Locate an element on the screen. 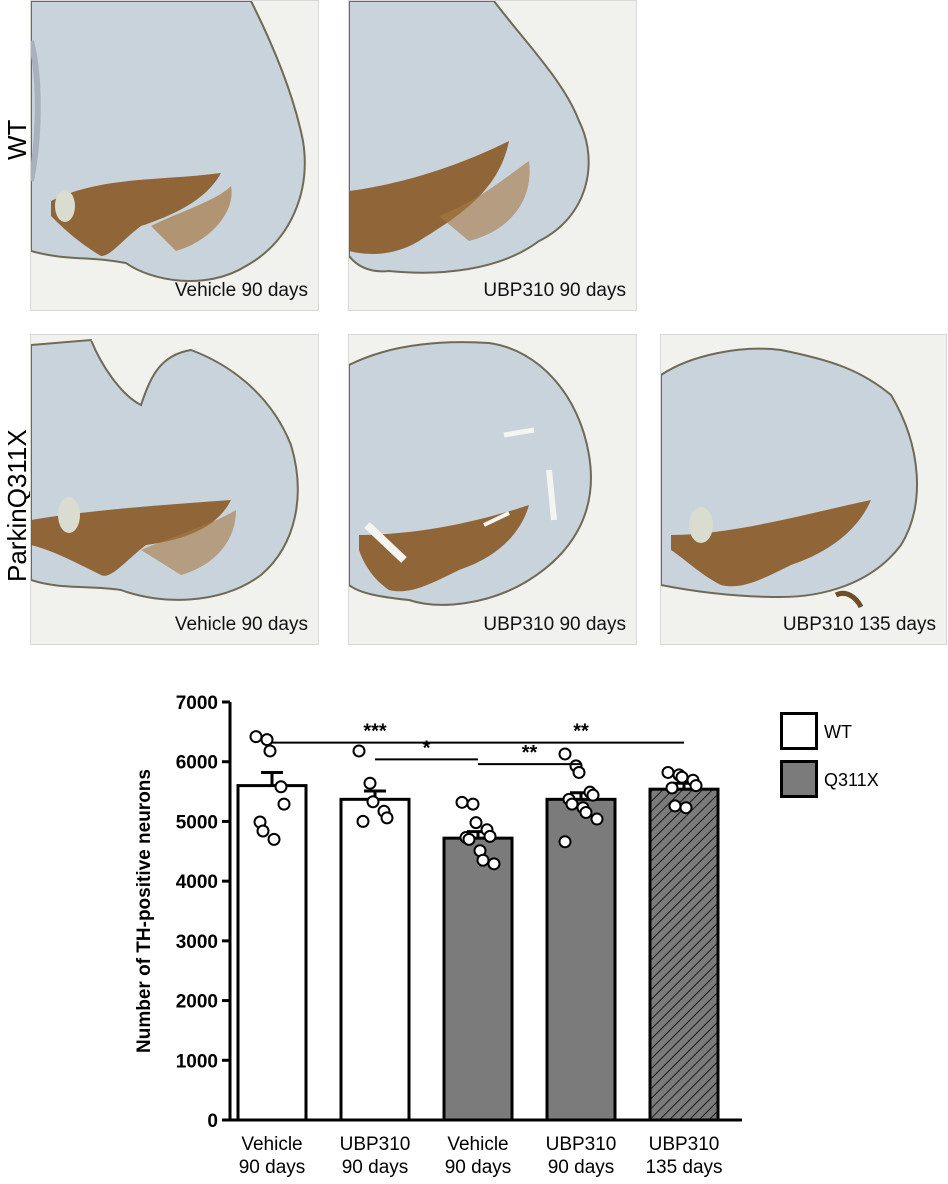 The width and height of the screenshot is (948, 1184). panel-caption: UBP310 135 days is located at coordinates (859, 624).